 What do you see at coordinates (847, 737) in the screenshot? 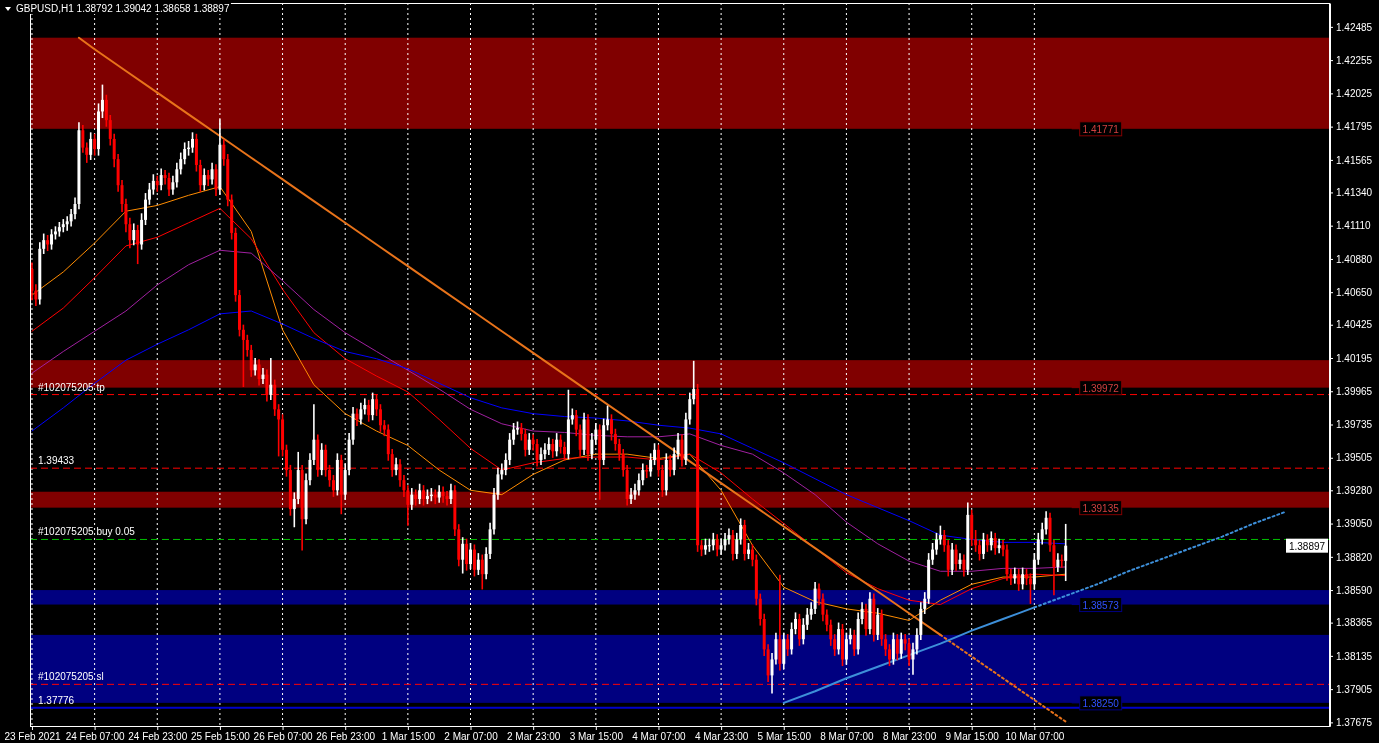
I see `x-tick-label: 8 Mar 07:00` at bounding box center [847, 737].